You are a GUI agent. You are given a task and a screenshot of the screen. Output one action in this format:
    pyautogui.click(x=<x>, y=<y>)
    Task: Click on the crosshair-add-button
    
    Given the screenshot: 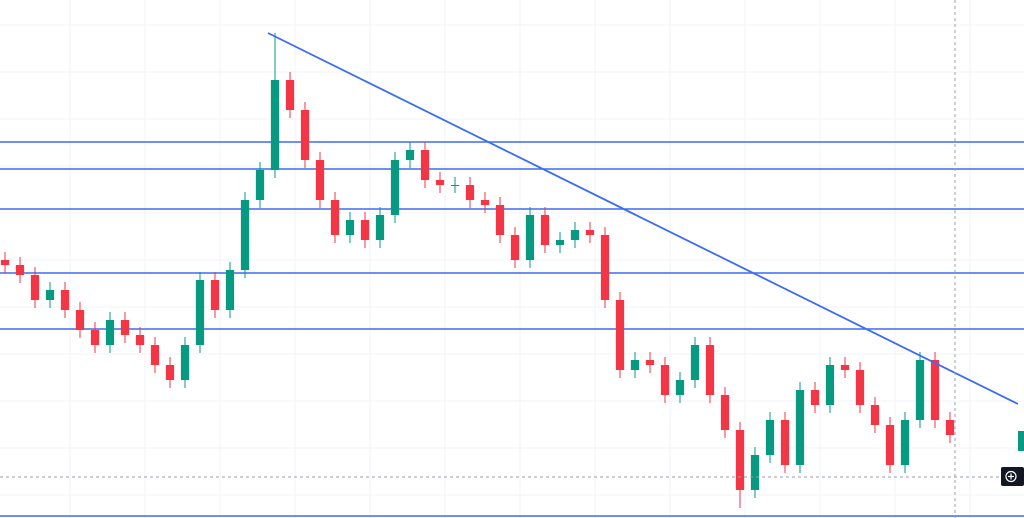 What is the action you would take?
    pyautogui.click(x=1012, y=476)
    